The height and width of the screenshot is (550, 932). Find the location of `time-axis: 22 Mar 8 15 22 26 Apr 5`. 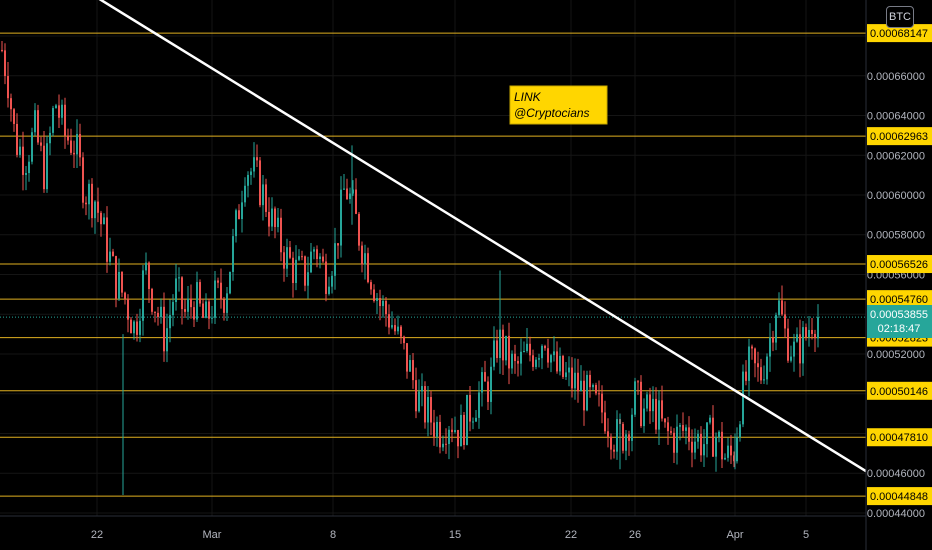

time-axis: 22 Mar 8 15 22 26 Apr 5 is located at coordinates (450, 535).